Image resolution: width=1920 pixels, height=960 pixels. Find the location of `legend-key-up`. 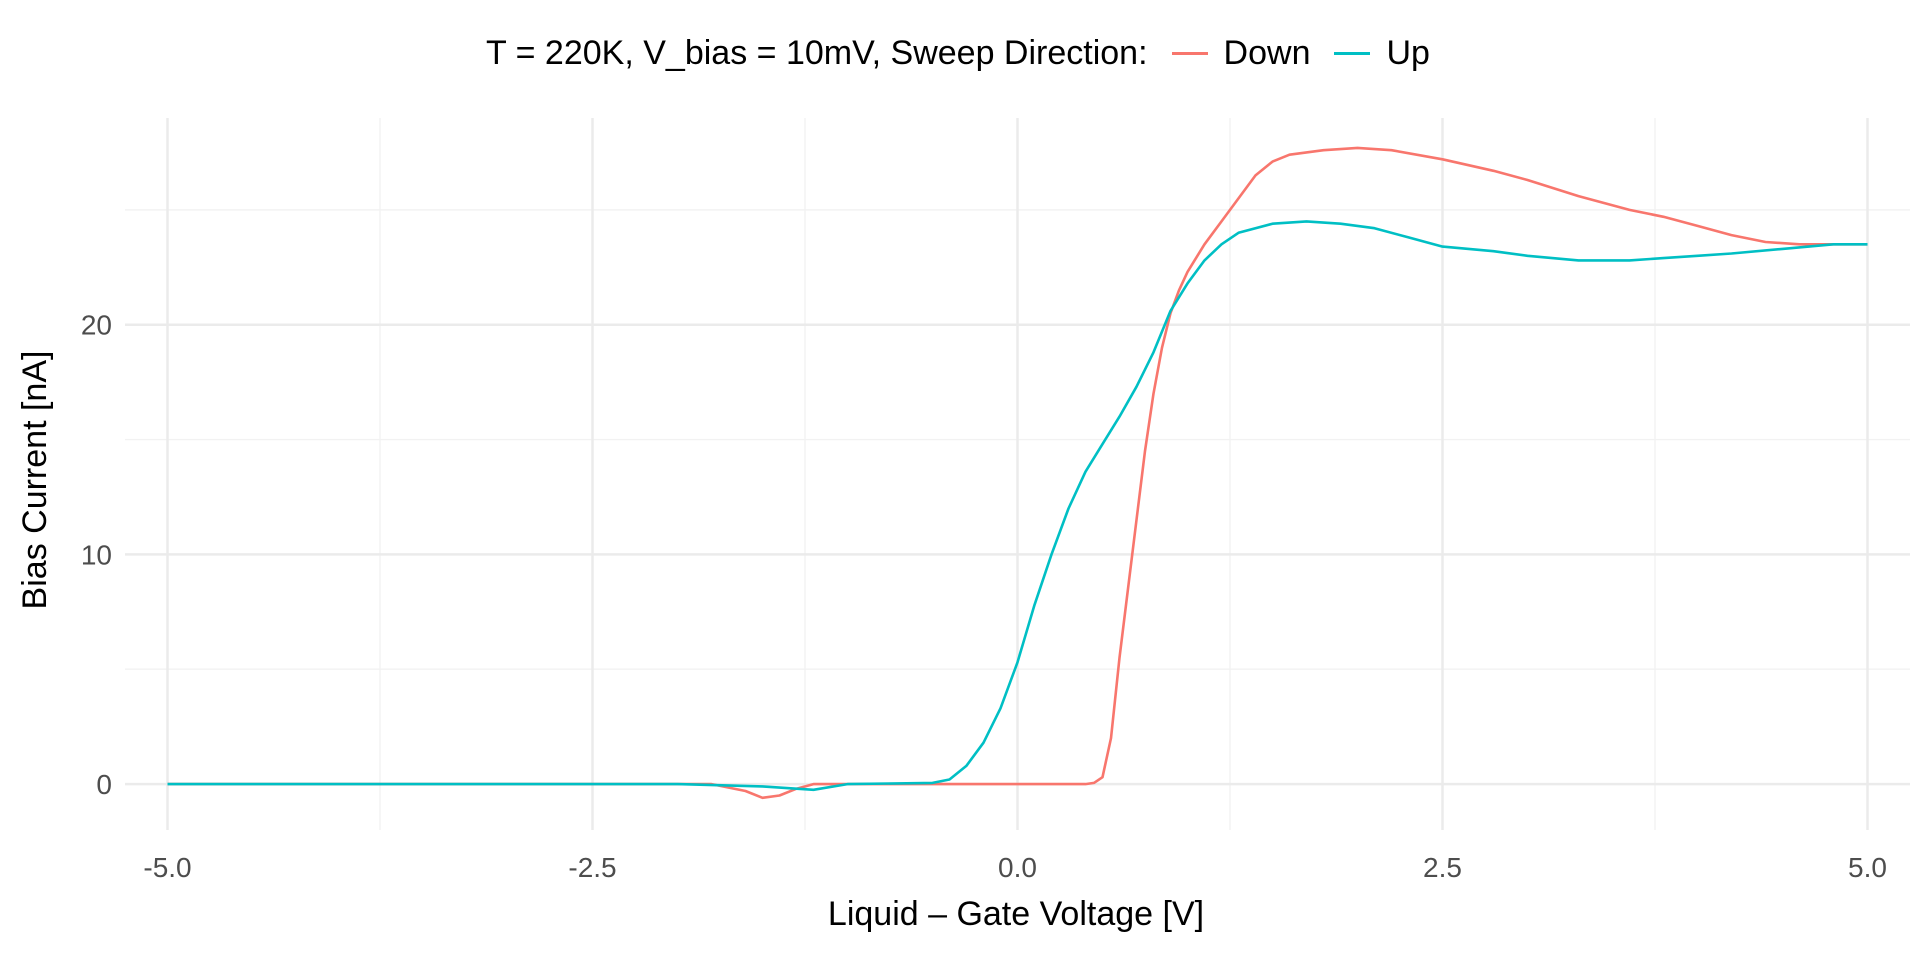

legend-key-up is located at coordinates (1352, 53).